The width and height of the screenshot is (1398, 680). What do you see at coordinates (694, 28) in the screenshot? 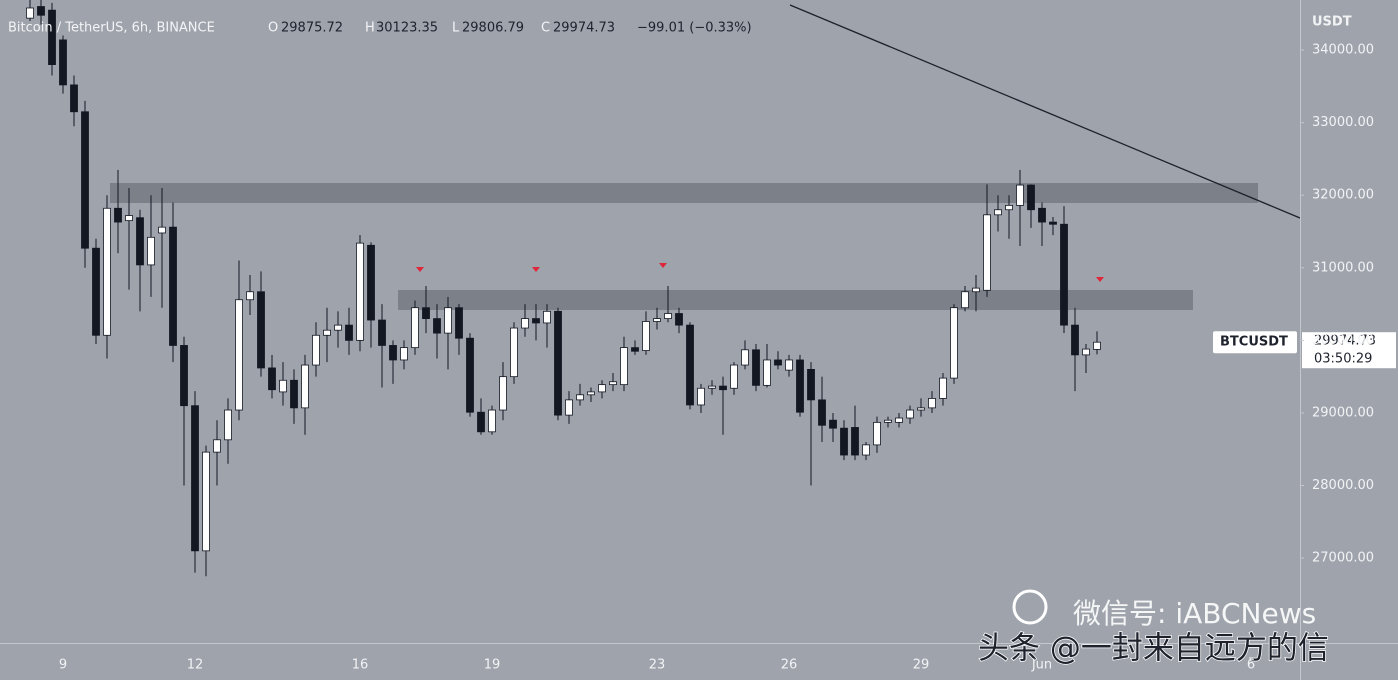
I see `change: −99.01 (−0.33%)` at bounding box center [694, 28].